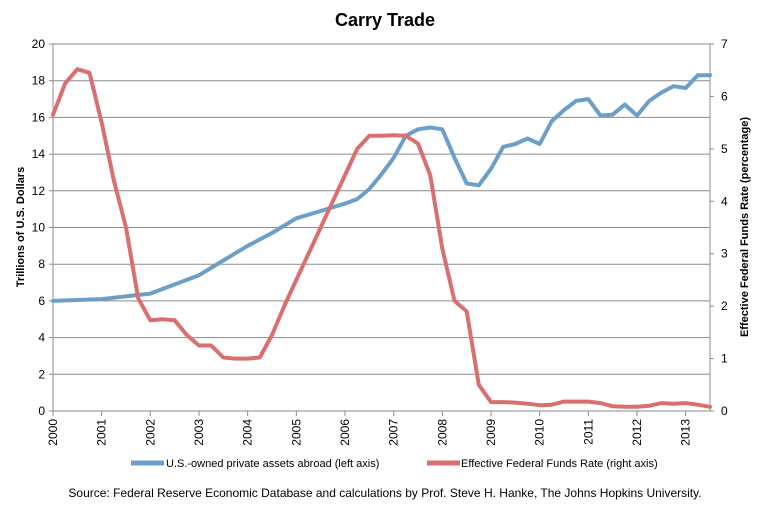  What do you see at coordinates (39, 191) in the screenshot?
I see `left-tick-label: 12` at bounding box center [39, 191].